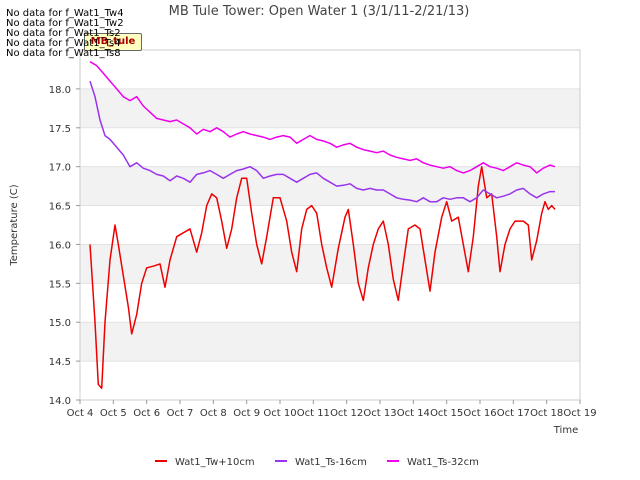  Describe the element at coordinates (246, 413) in the screenshot. I see `x-tick-label: Oct 9` at that location.